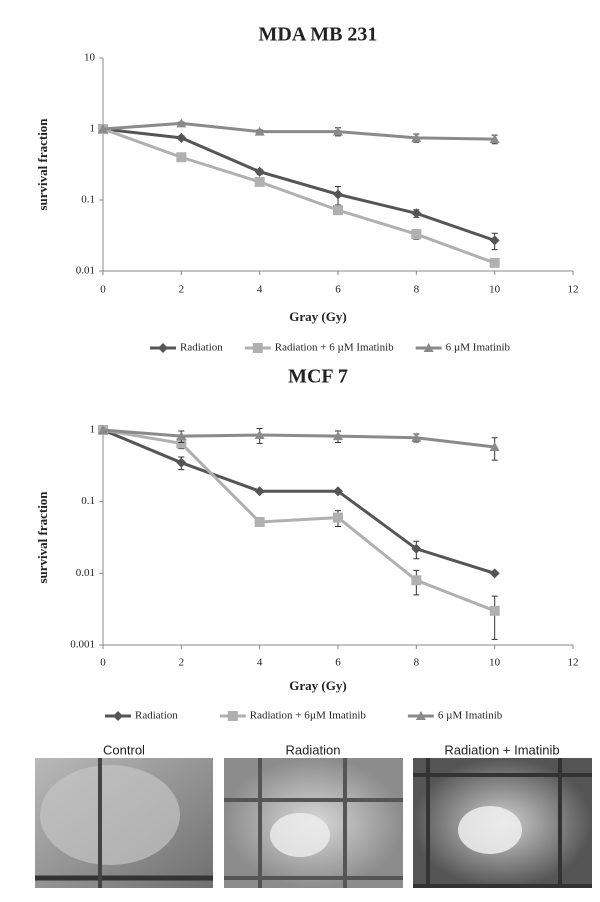 The width and height of the screenshot is (600, 902). Describe the element at coordinates (318, 377) in the screenshot. I see `chart-title: MCF 7` at that location.